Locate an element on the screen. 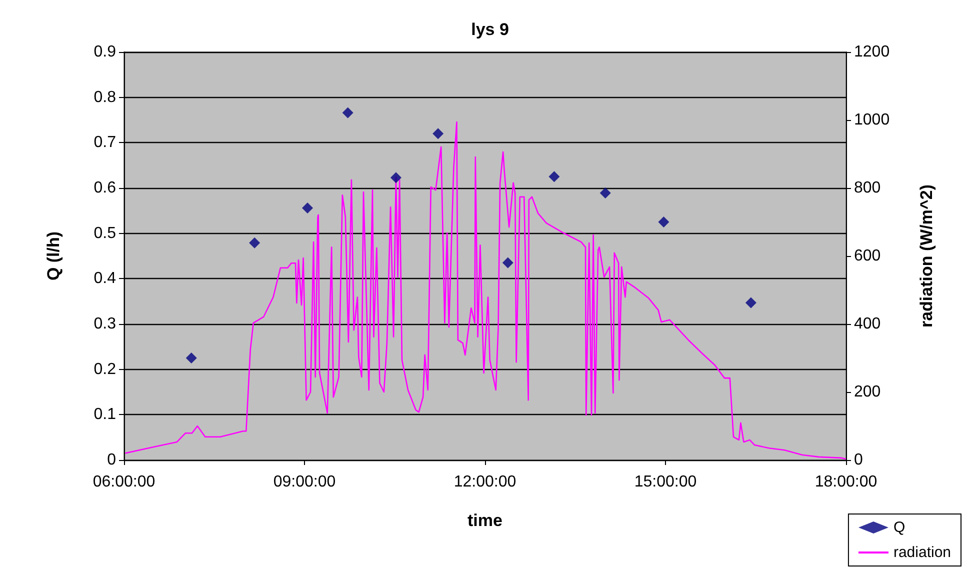 The width and height of the screenshot is (963, 570). x-tick-label: 09:00:00 is located at coordinates (304, 482).